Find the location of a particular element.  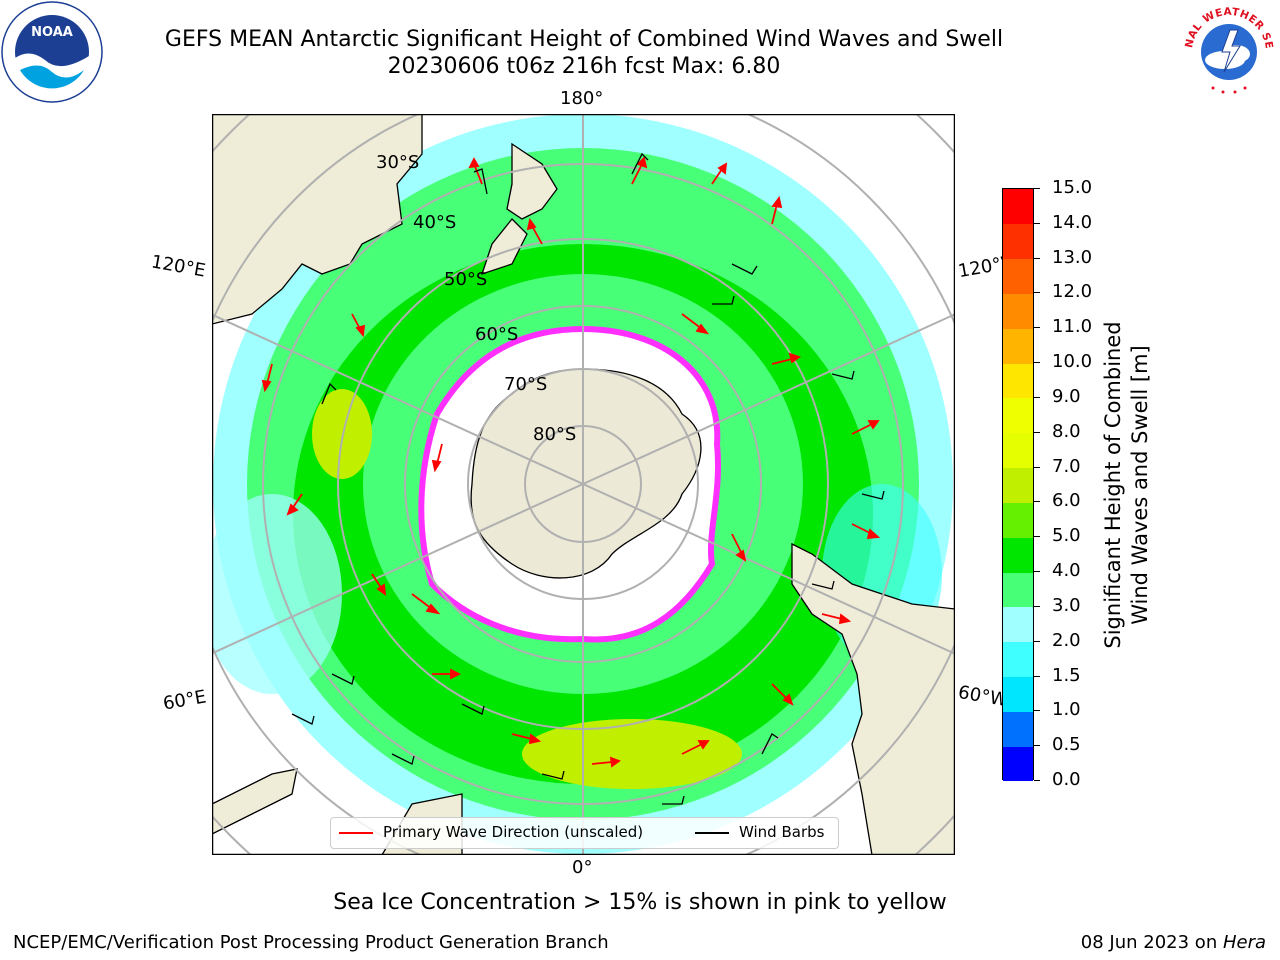

colorbar-tick-label: 9.0 is located at coordinates (1066, 396).